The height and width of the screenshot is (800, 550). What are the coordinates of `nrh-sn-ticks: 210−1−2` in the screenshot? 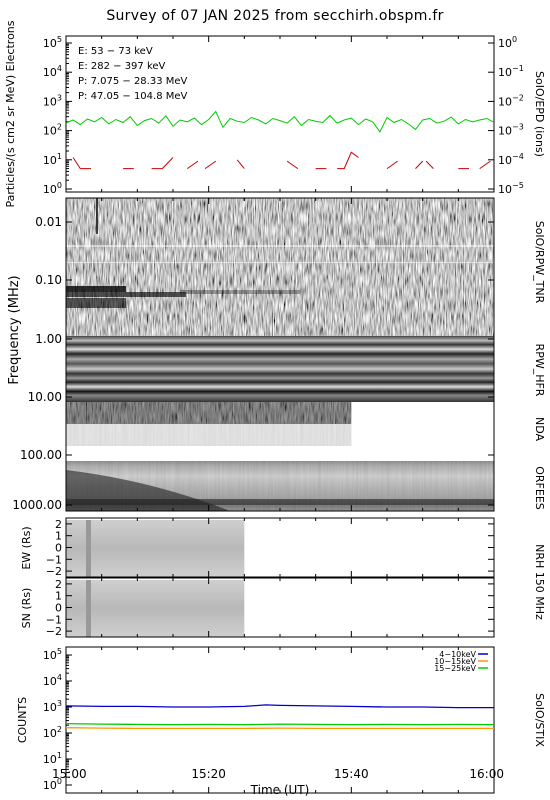 It's located at (270, 608).